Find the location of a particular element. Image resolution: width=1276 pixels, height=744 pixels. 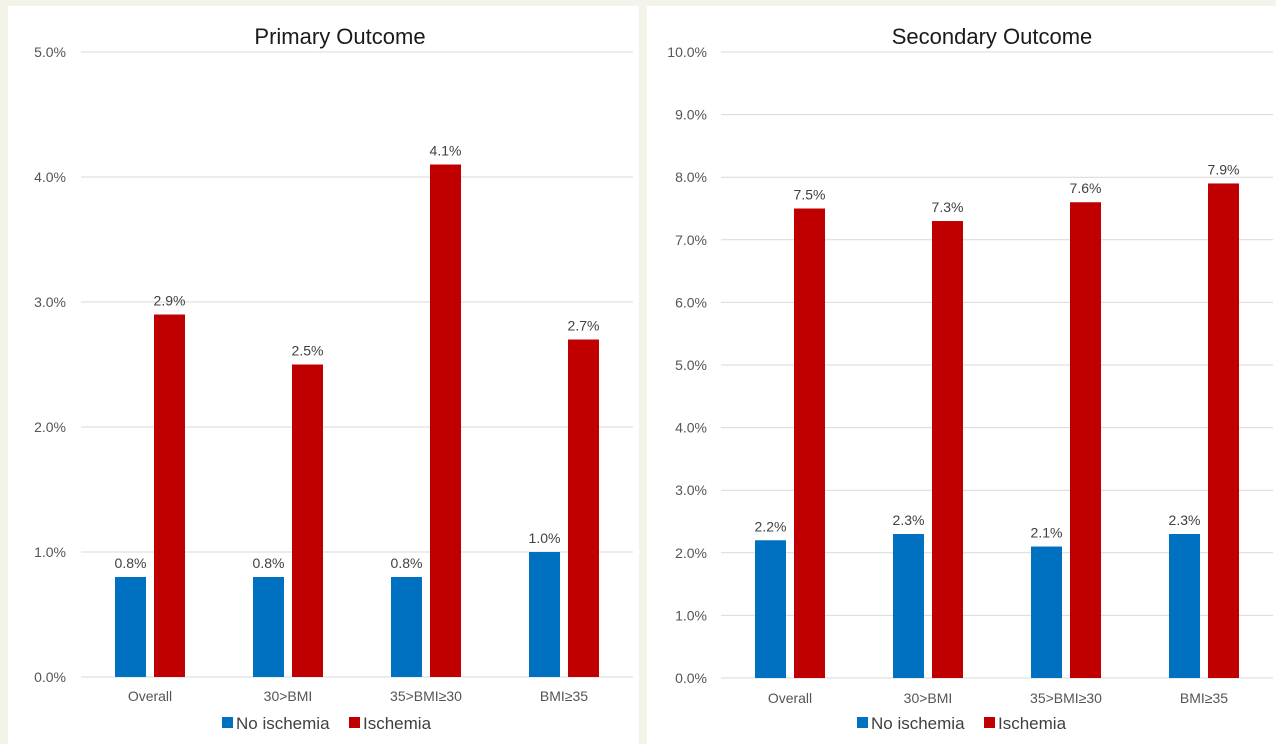

secondary-legend-swatch-no-ischemia is located at coordinates (862, 722).